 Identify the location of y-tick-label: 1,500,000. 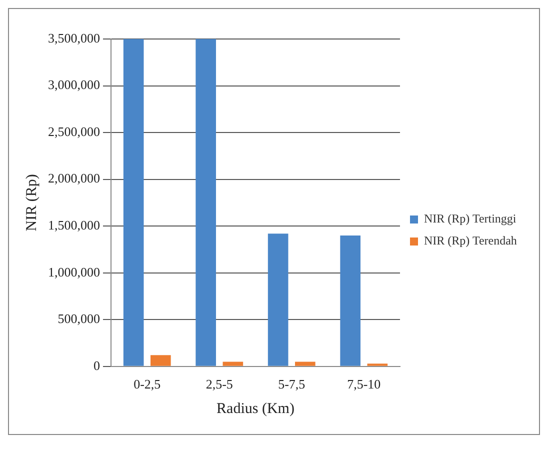
(74, 225).